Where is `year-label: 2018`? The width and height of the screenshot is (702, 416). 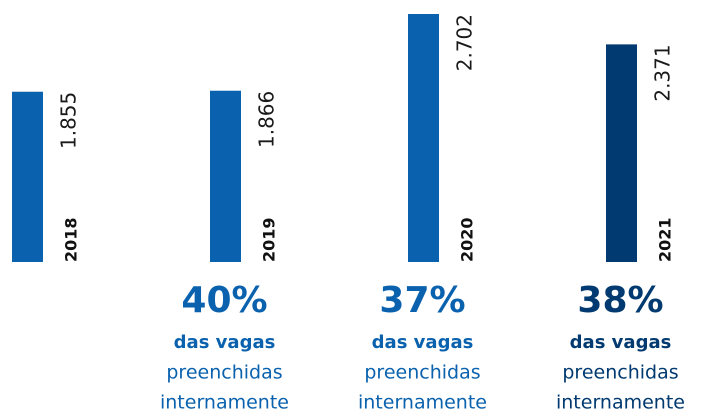
year-label: 2018 is located at coordinates (71, 239).